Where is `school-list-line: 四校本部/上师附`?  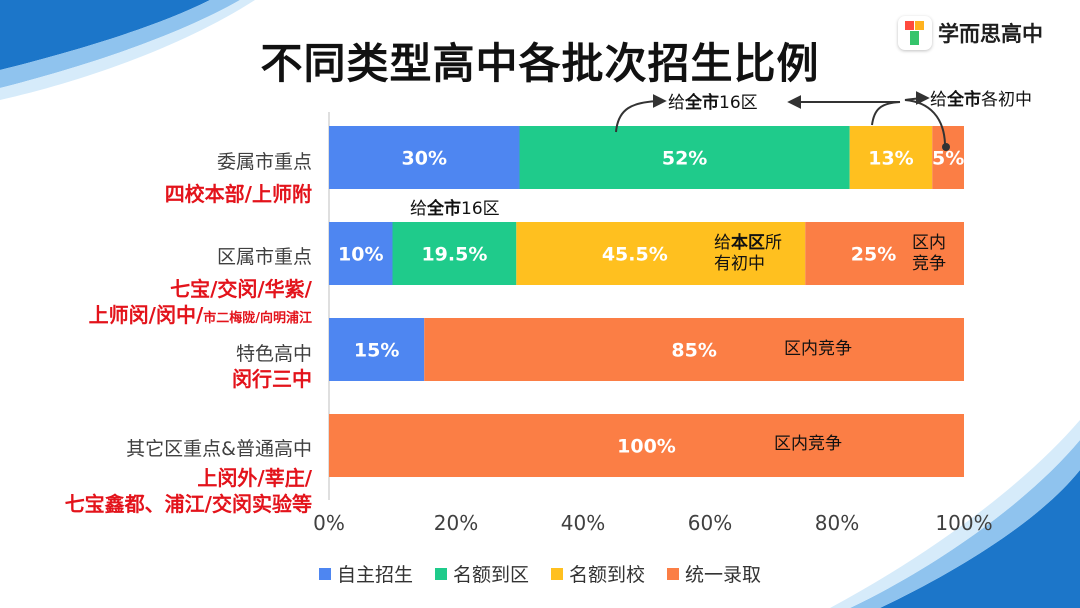 school-list-line: 四校本部/上师附 is located at coordinates (238, 194).